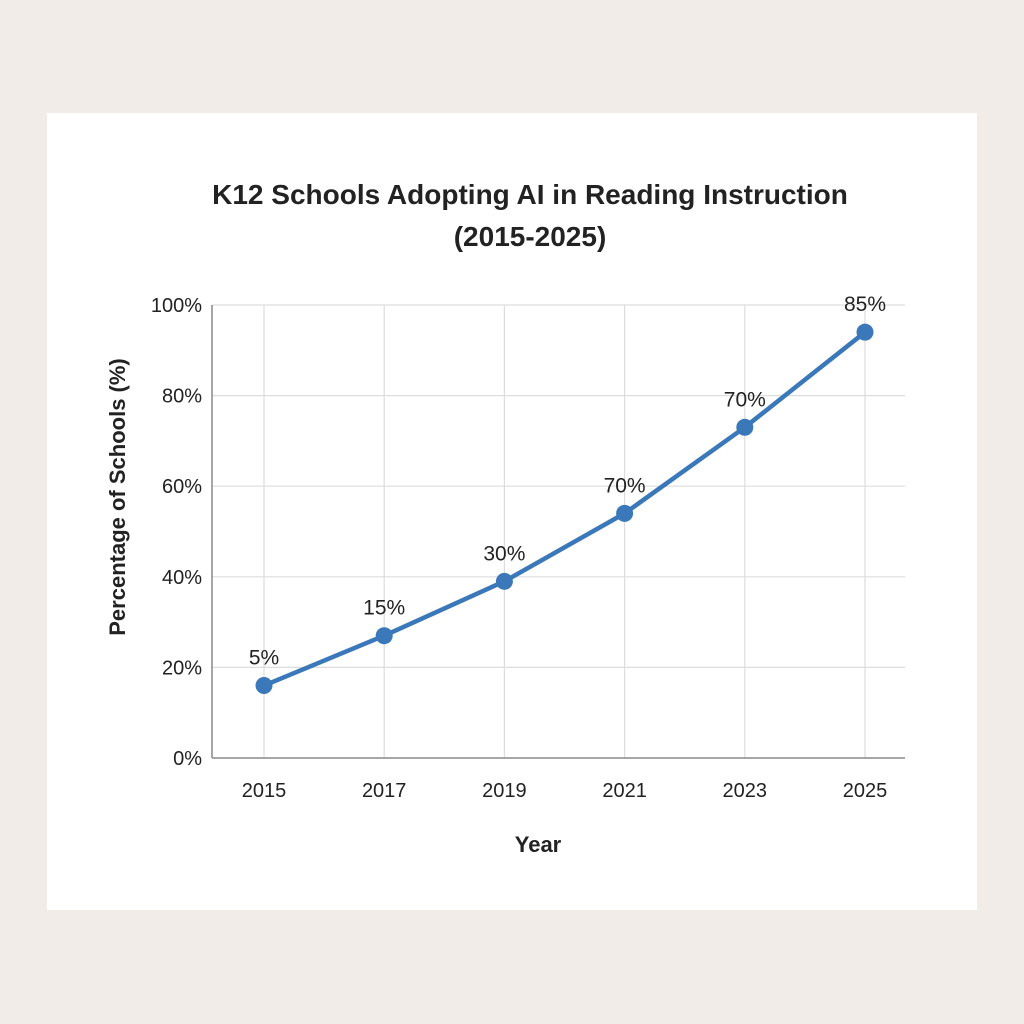  I want to click on y-tick-label: 60%, so click(182, 487).